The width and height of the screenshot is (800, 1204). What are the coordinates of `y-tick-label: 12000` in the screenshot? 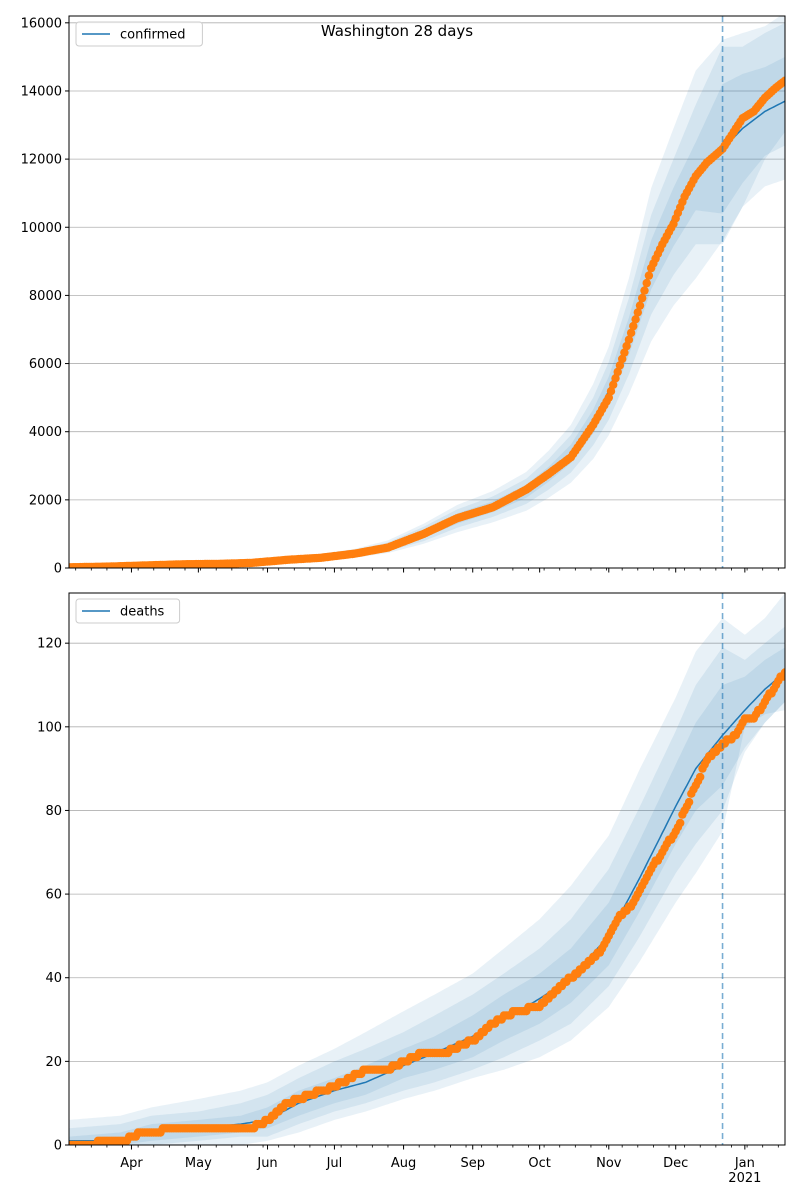 It's located at (41, 160).